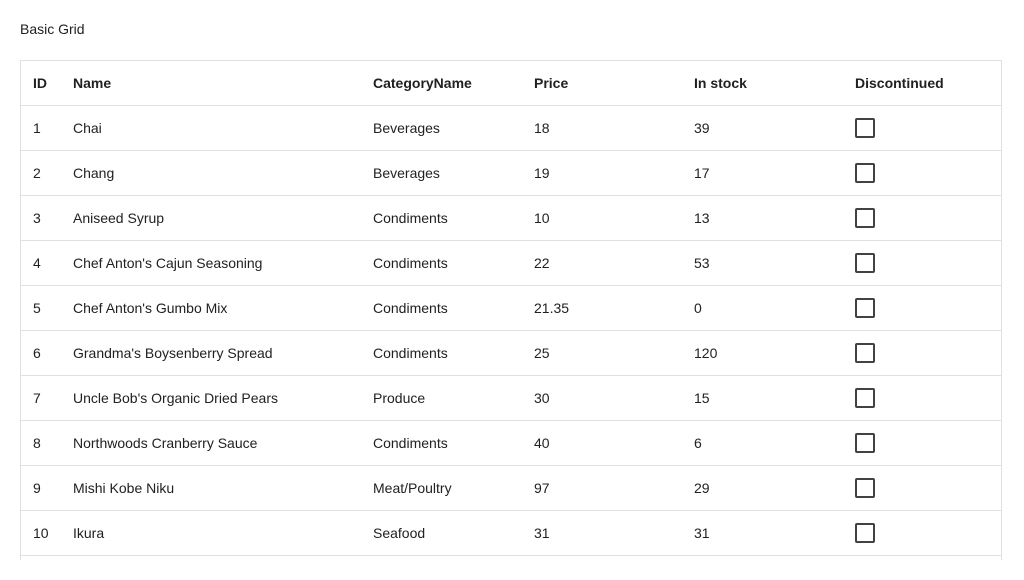 The width and height of the screenshot is (1024, 580). Describe the element at coordinates (698, 443) in the screenshot. I see `cell-stock: 6` at that location.